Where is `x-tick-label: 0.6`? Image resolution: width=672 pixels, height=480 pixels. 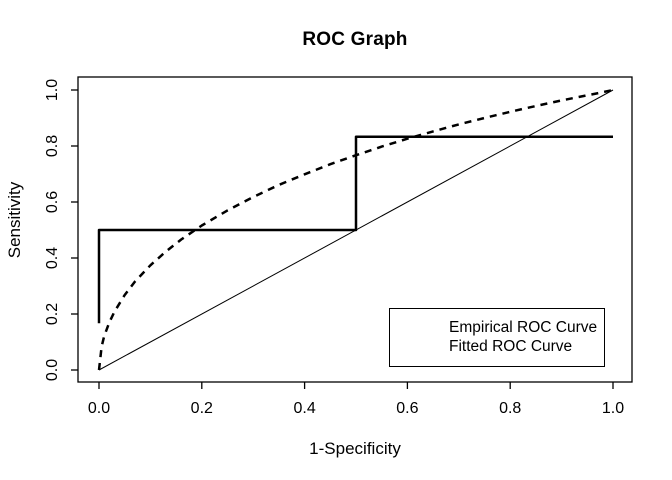 x-tick-label: 0.6 is located at coordinates (407, 408).